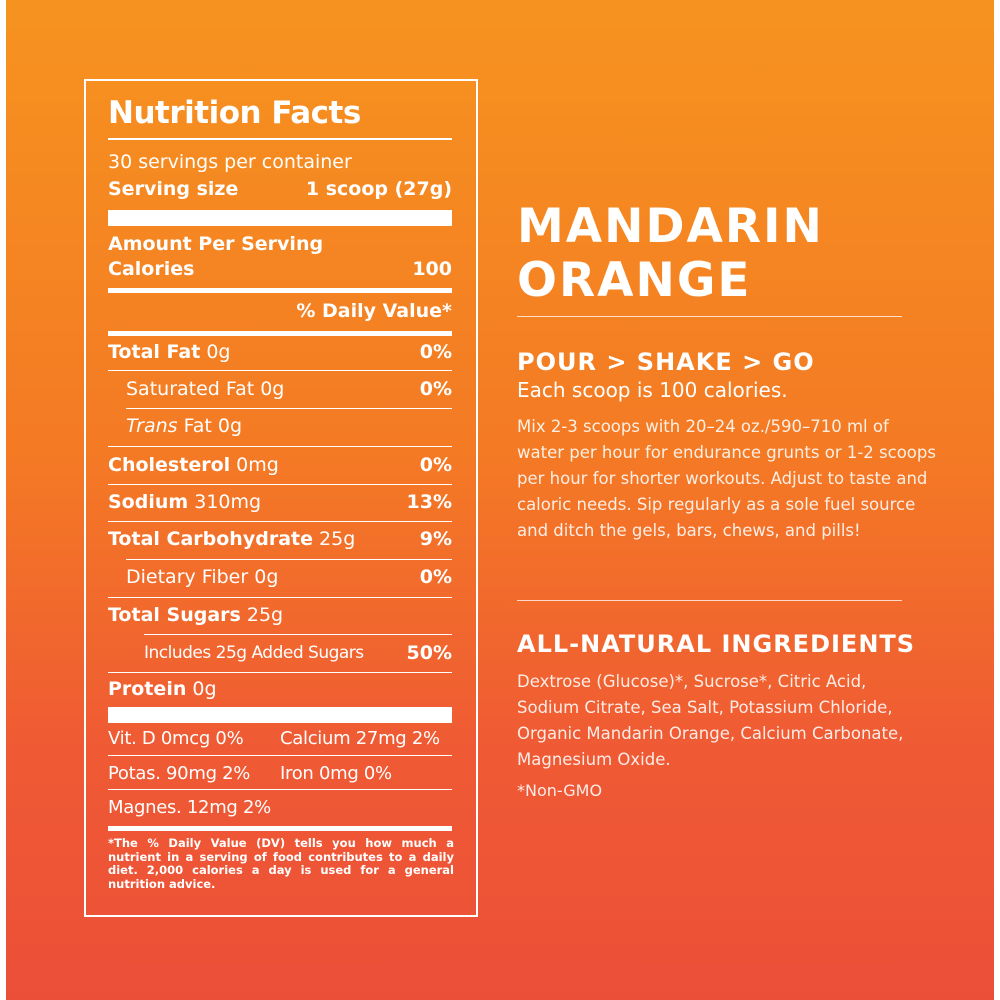 Image resolution: width=1000 pixels, height=1000 pixels. Describe the element at coordinates (184, 426) in the screenshot. I see `nutrient-row-trans-fat: Trans Fat 0g` at that location.